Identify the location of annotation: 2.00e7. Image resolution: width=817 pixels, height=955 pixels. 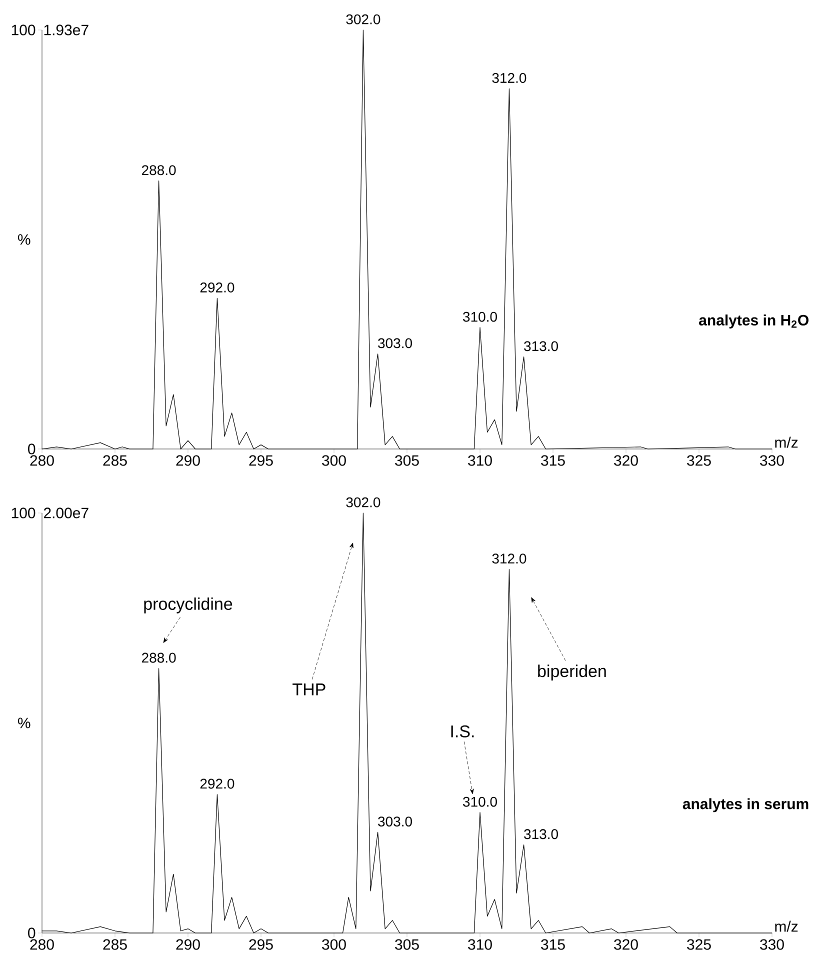
(66, 513).